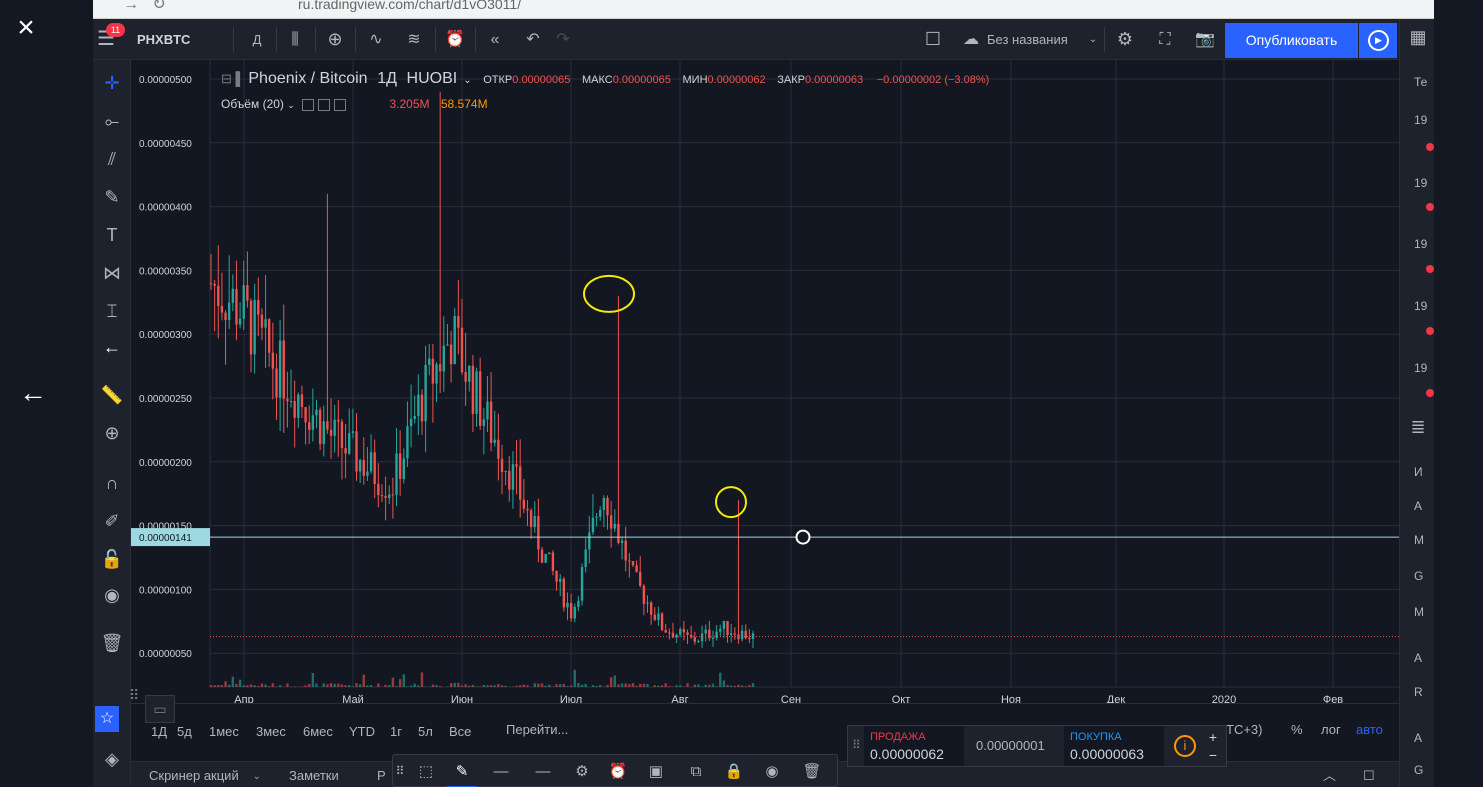 The image size is (1483, 787). Describe the element at coordinates (257, 39) in the screenshot. I see `interval-selector: Д` at that location.